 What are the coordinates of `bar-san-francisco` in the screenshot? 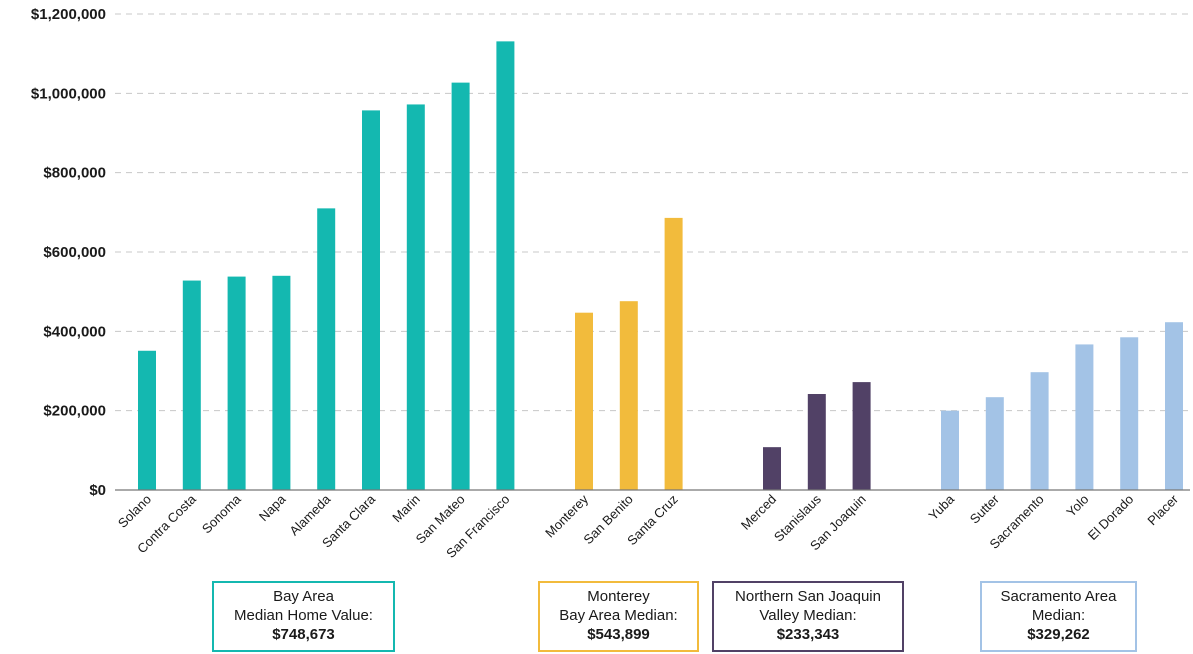 It's located at (505, 266).